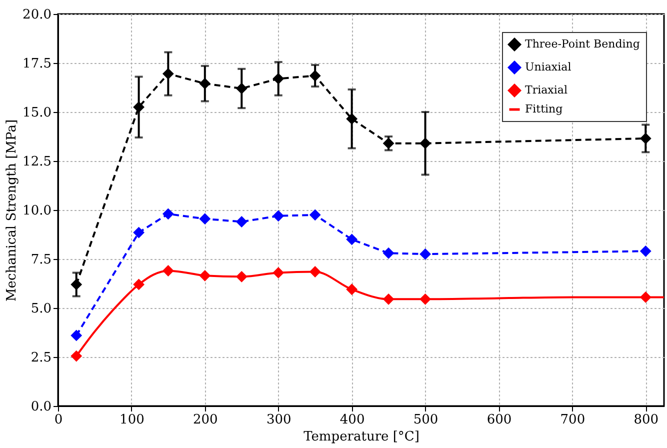  What do you see at coordinates (548, 67) in the screenshot?
I see `legend-label: Uniaxial` at bounding box center [548, 67].